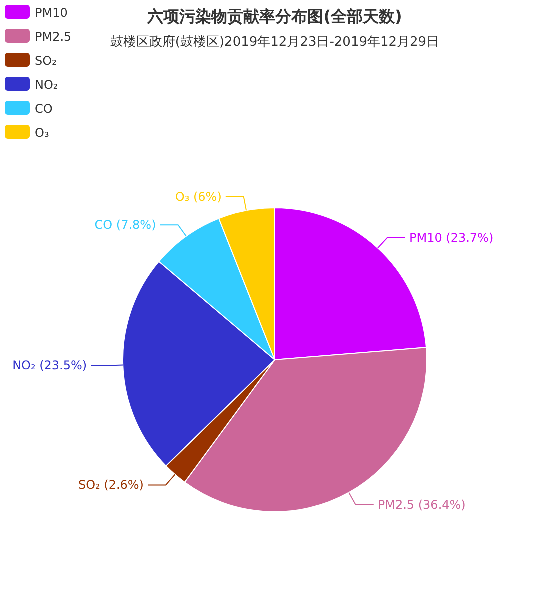 This screenshot has height=600, width=550. Describe the element at coordinates (274, 16) in the screenshot. I see `chart-title: 六项污染物贡献率分布图(全部天数)` at that location.